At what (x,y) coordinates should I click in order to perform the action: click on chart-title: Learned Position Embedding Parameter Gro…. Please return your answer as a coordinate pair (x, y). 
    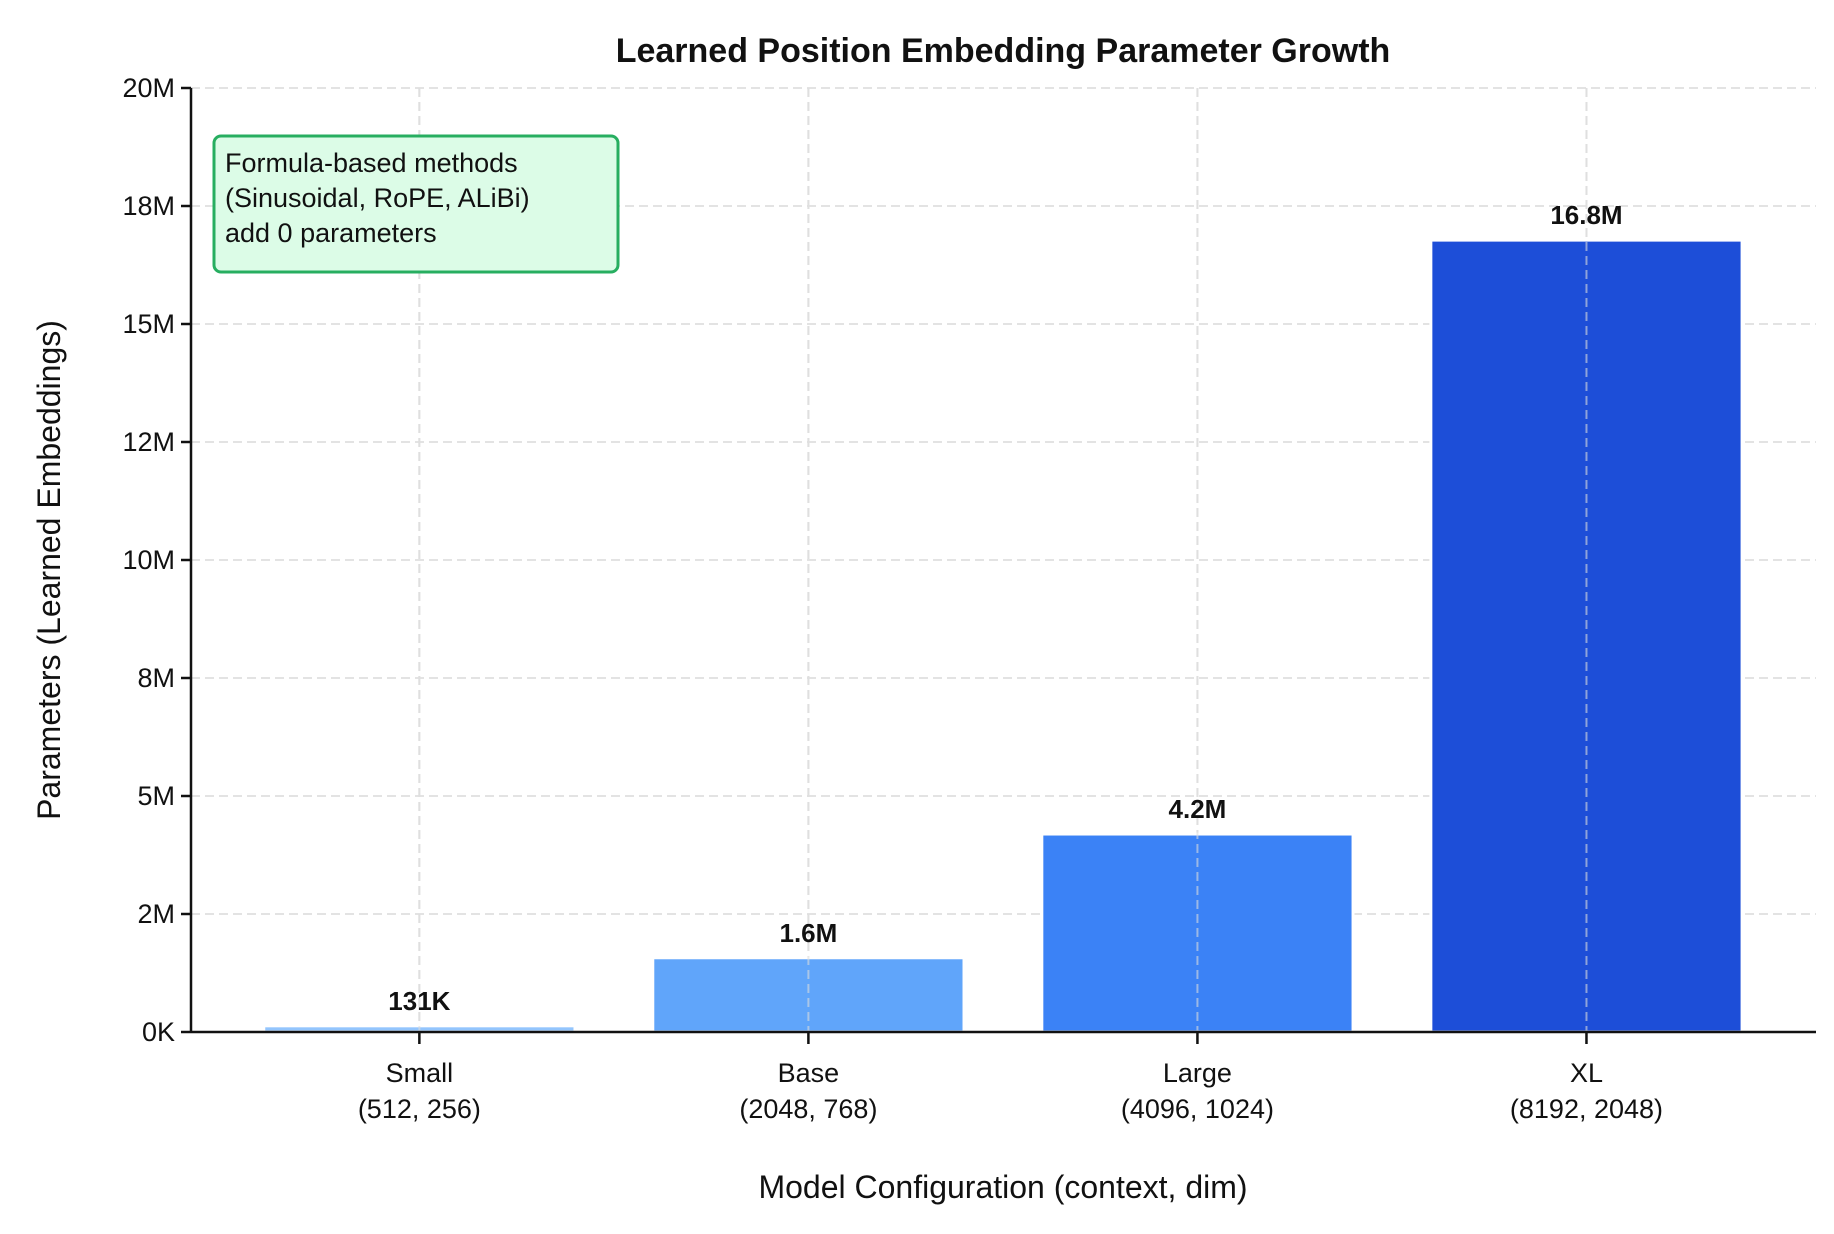
    Looking at the image, I should click on (1003, 51).